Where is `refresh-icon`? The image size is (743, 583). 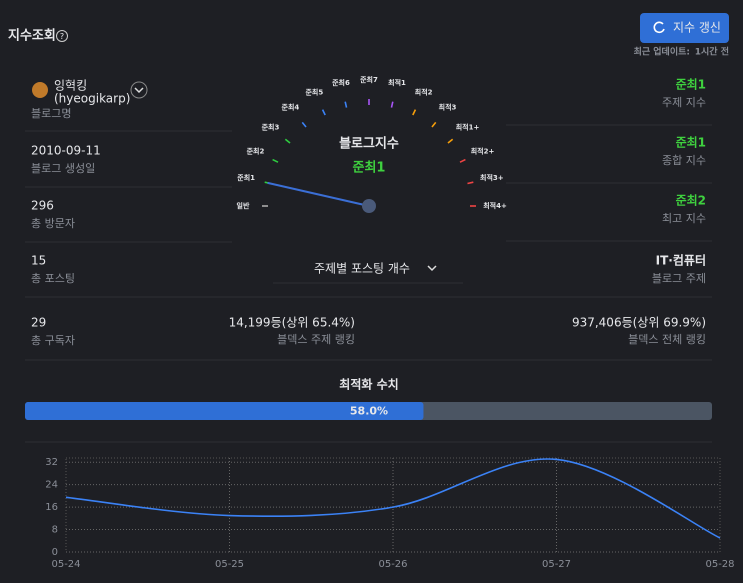
refresh-icon is located at coordinates (659, 27).